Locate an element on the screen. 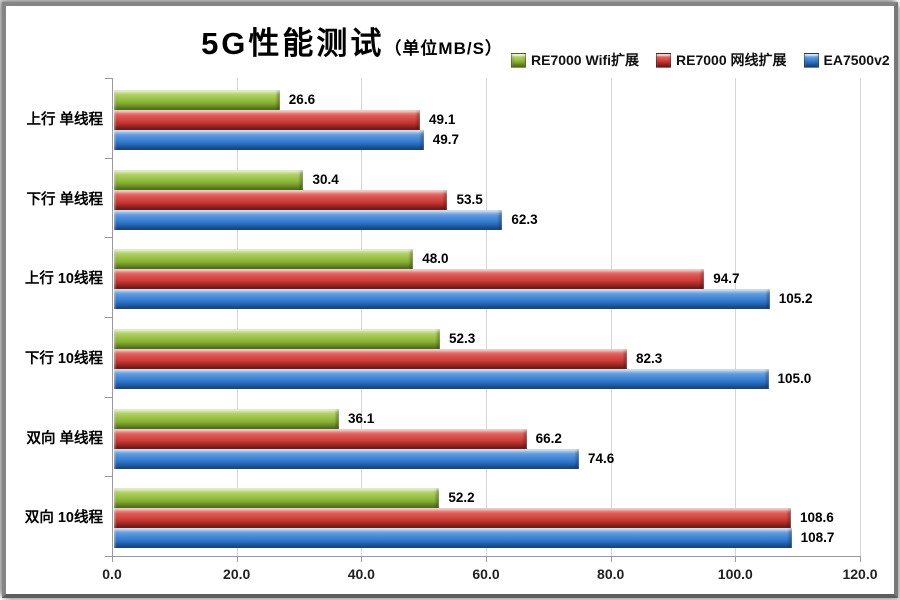  value-label: 49.7 is located at coordinates (446, 139).